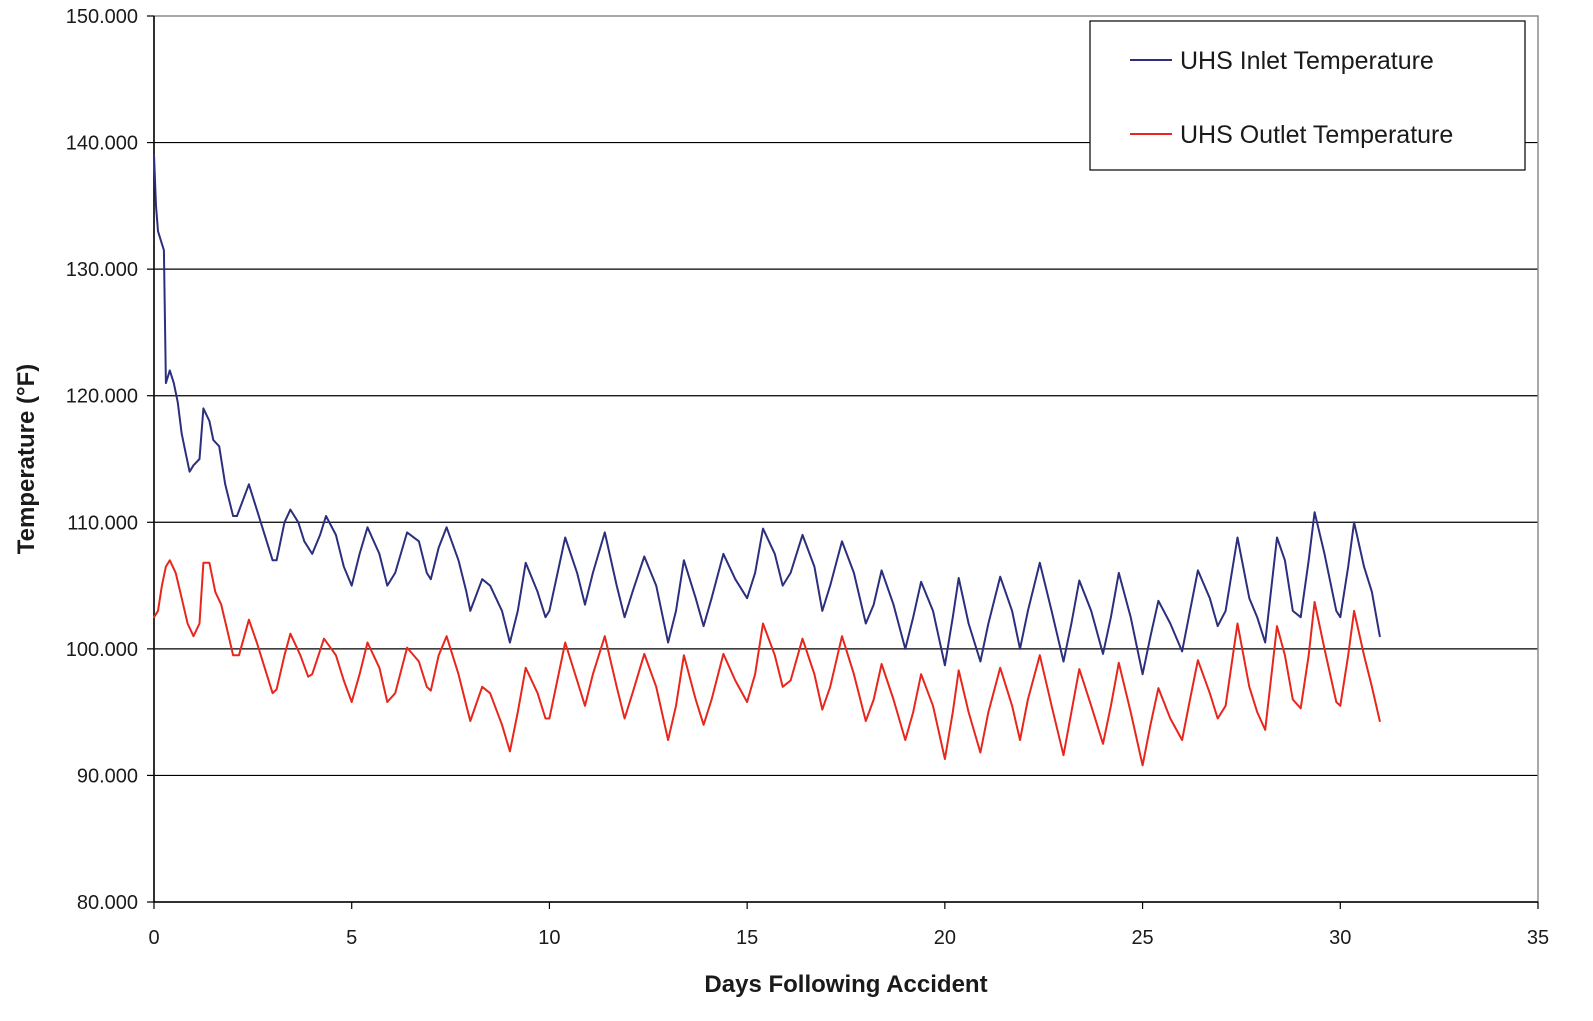 Image resolution: width=1593 pixels, height=1021 pixels. Describe the element at coordinates (102, 270) in the screenshot. I see `y-tick-label: 130.000` at that location.